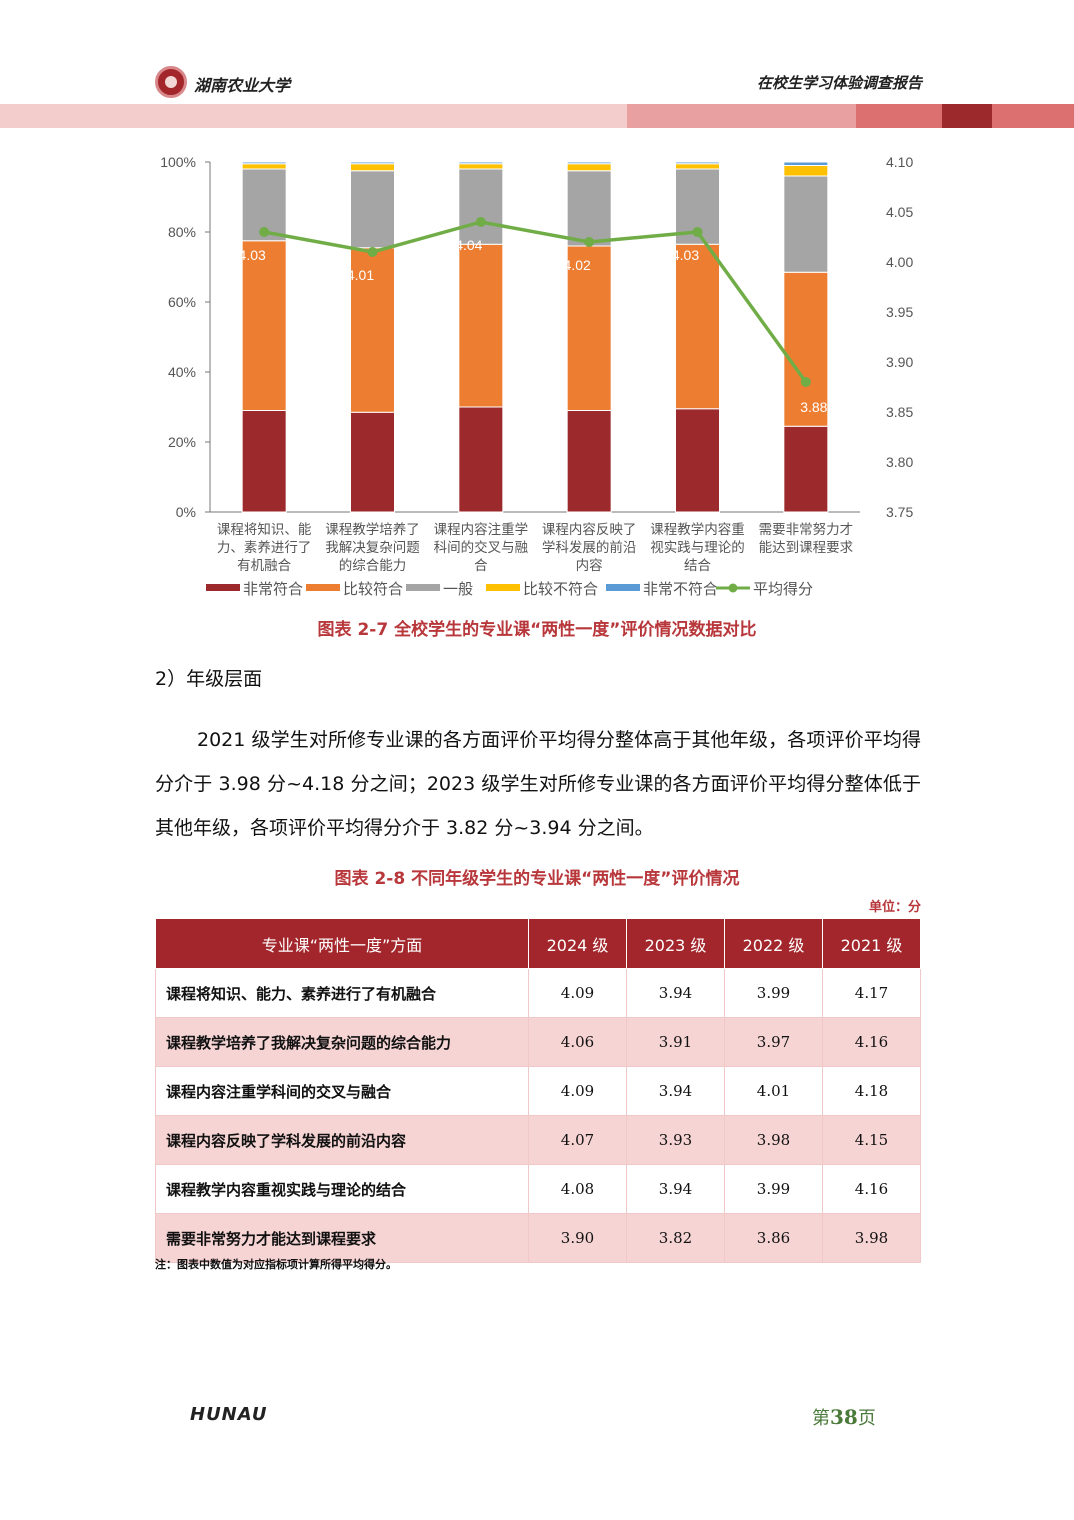  I want to click on header-band-strong, so click(899, 116).